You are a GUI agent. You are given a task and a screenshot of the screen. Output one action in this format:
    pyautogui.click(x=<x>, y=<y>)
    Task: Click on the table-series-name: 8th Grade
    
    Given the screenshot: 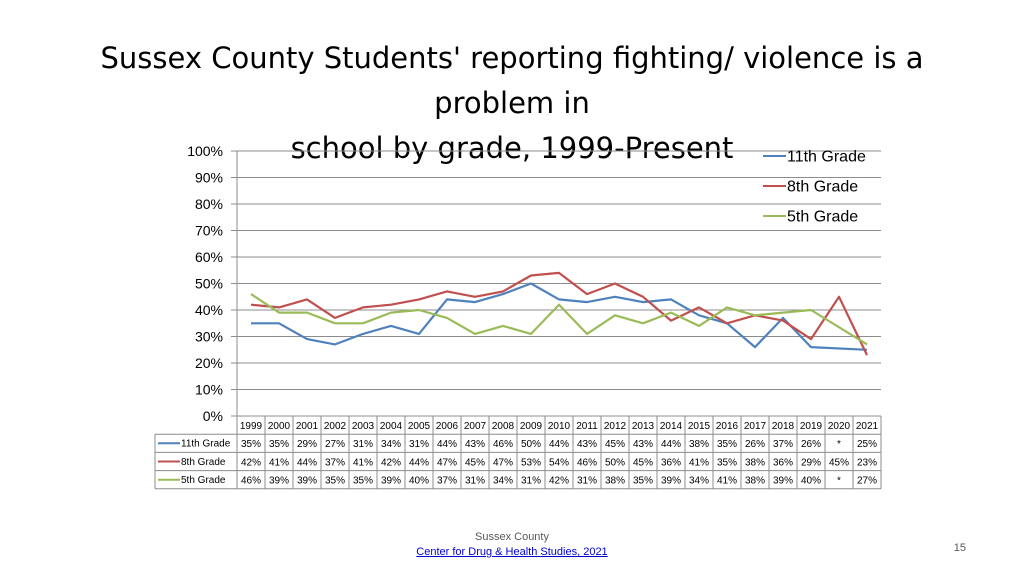 What is the action you would take?
    pyautogui.click(x=203, y=462)
    